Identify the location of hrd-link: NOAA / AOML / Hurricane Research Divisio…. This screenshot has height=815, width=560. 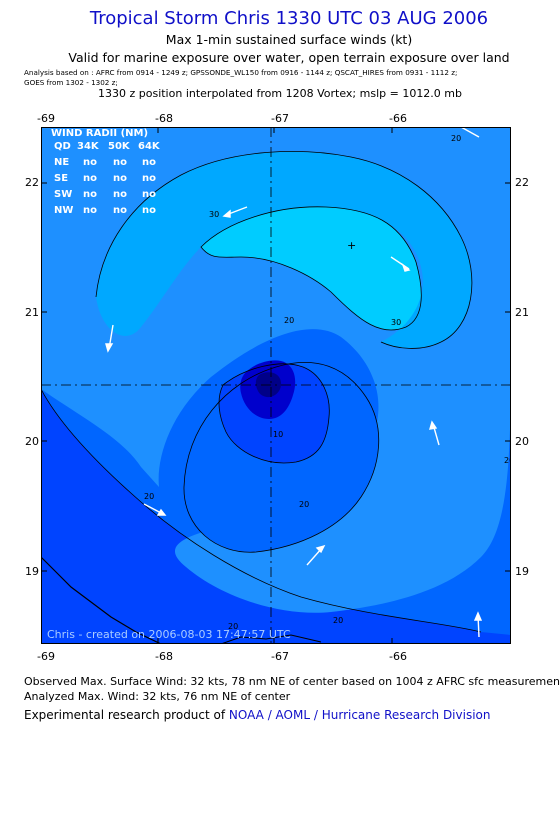
(359, 715).